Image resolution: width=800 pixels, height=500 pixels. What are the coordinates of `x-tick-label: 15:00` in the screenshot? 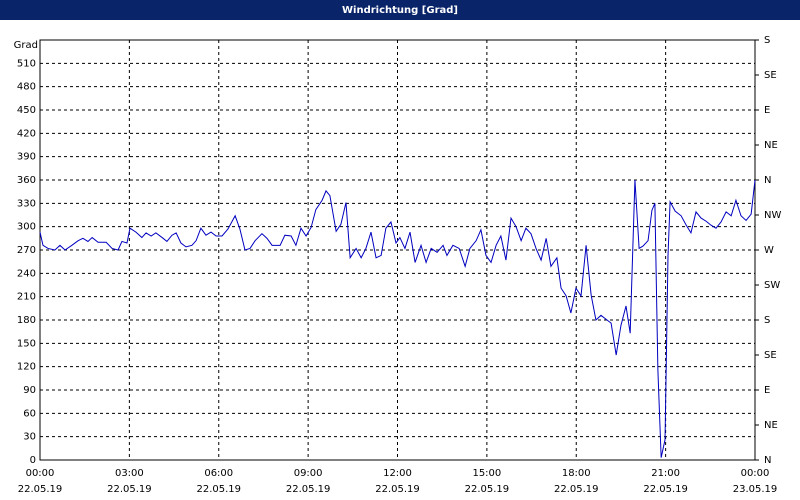 It's located at (486, 473).